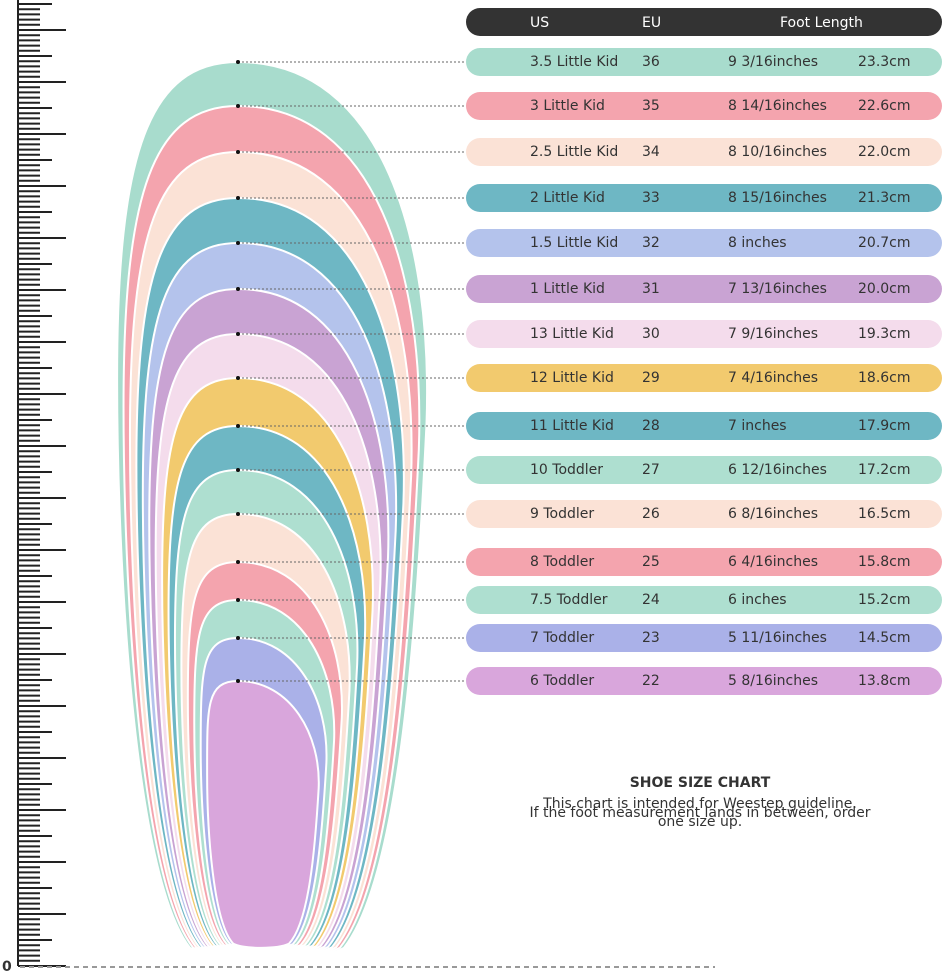 This screenshot has width=947, height=977. Describe the element at coordinates (562, 638) in the screenshot. I see `row-us: 7 Toddler` at that location.